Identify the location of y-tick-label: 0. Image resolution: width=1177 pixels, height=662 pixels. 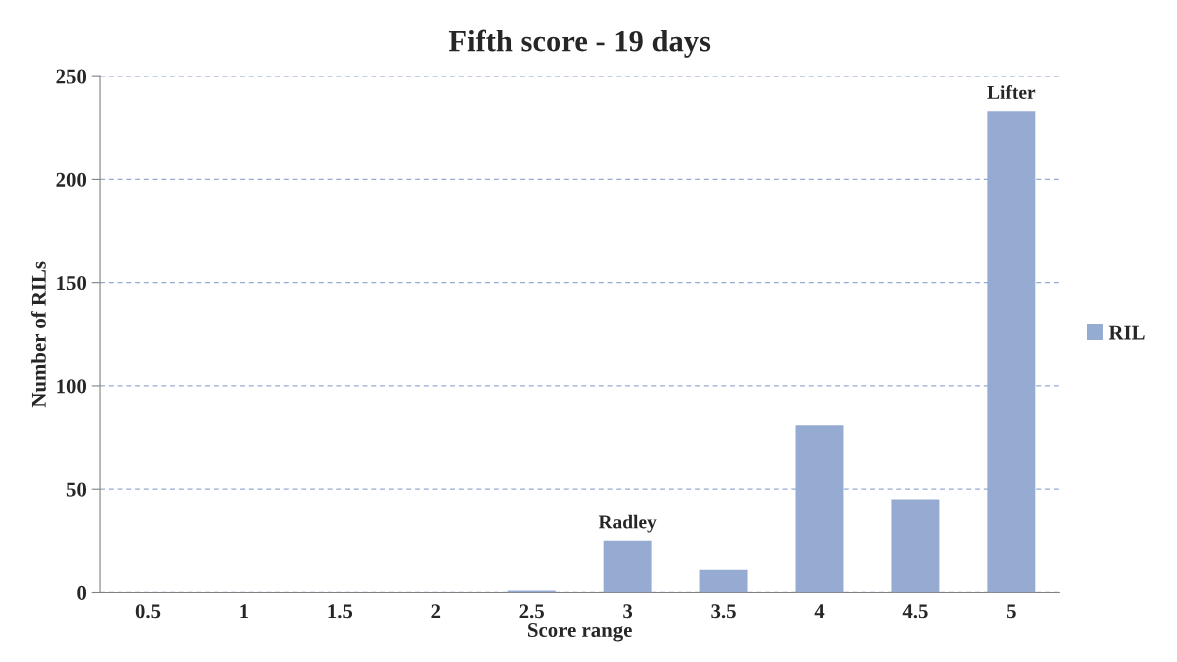
(82, 592).